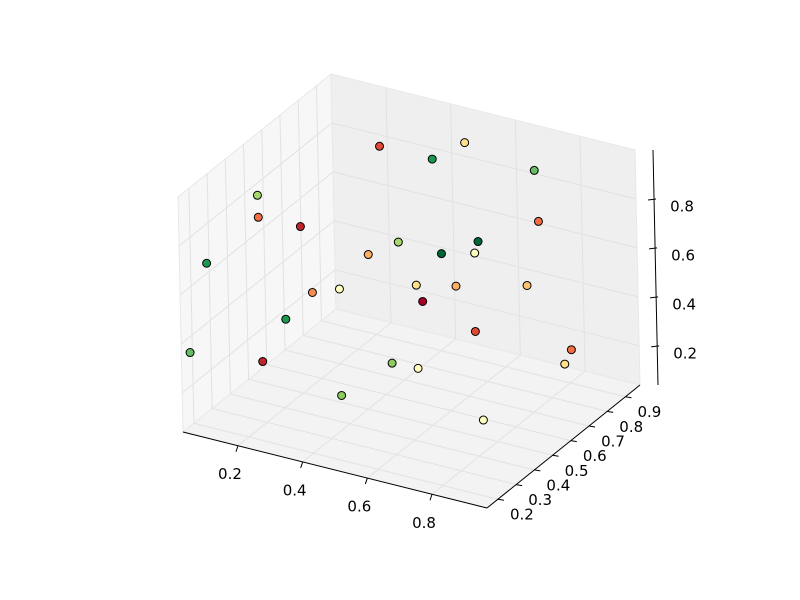 The height and width of the screenshot is (600, 800). What do you see at coordinates (563, 446) in the screenshot?
I see `y-axis-line` at bounding box center [563, 446].